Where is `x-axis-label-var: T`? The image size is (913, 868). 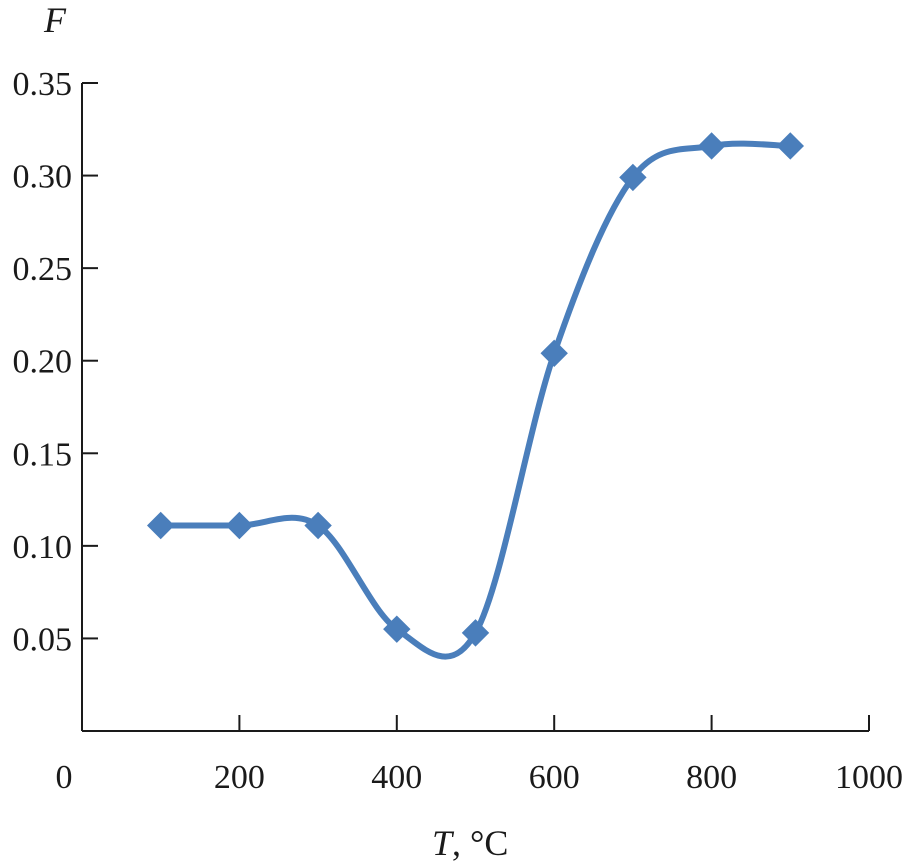 x-axis-label-var: T is located at coordinates (443, 843).